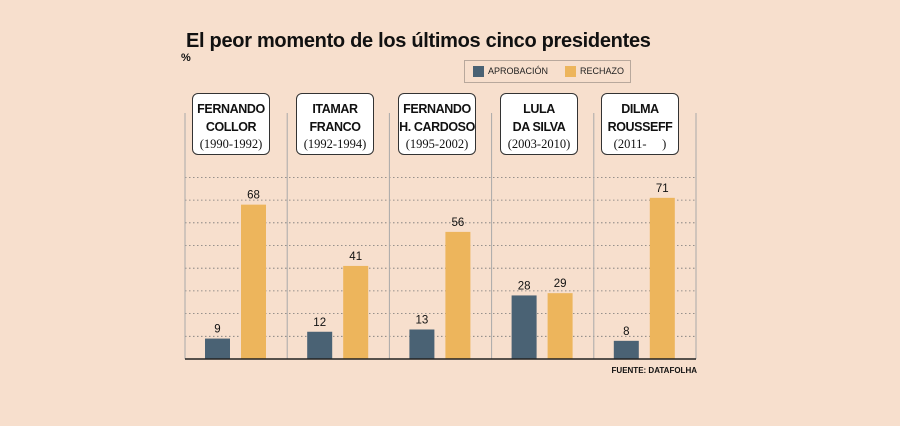  Describe the element at coordinates (524, 286) in the screenshot. I see `data-label-aprobacion: 28` at that location.